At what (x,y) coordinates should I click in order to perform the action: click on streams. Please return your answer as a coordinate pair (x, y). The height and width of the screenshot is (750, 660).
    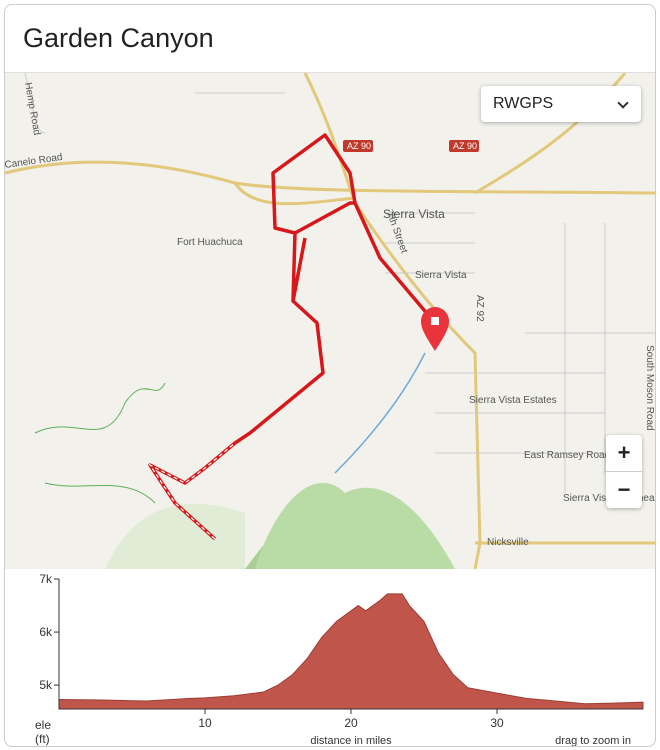
    Looking at the image, I should click on (100, 443).